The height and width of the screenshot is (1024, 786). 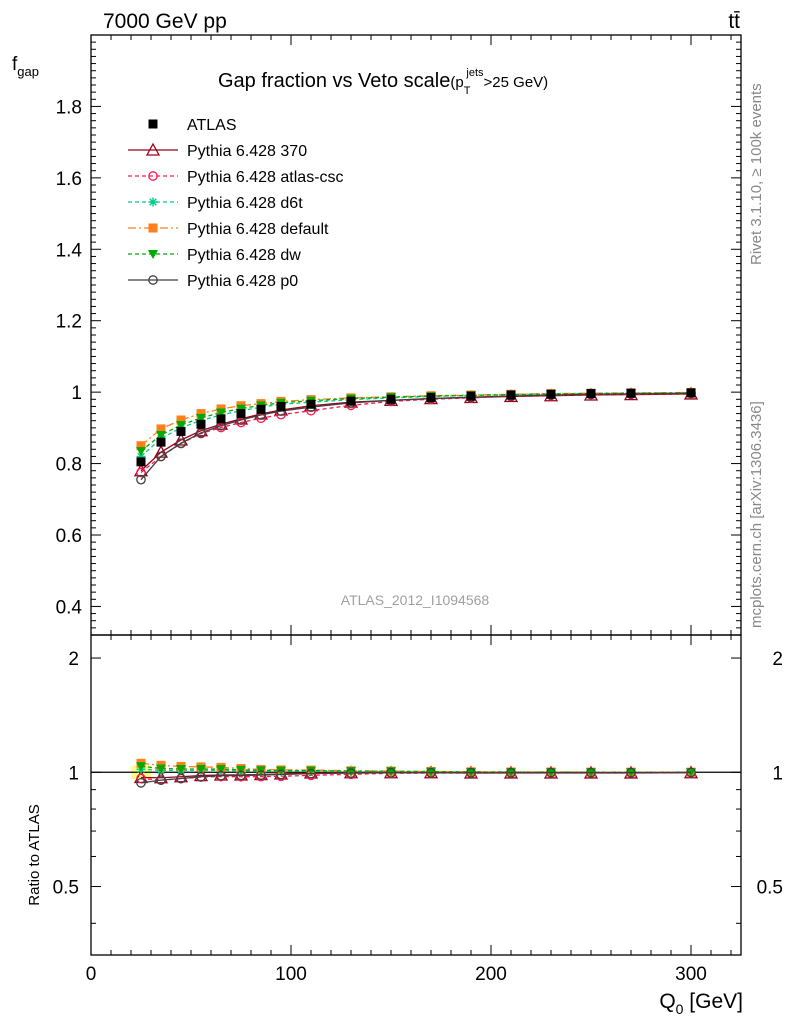 What do you see at coordinates (680, 1009) in the screenshot?
I see `xlabel-sub: 0` at bounding box center [680, 1009].